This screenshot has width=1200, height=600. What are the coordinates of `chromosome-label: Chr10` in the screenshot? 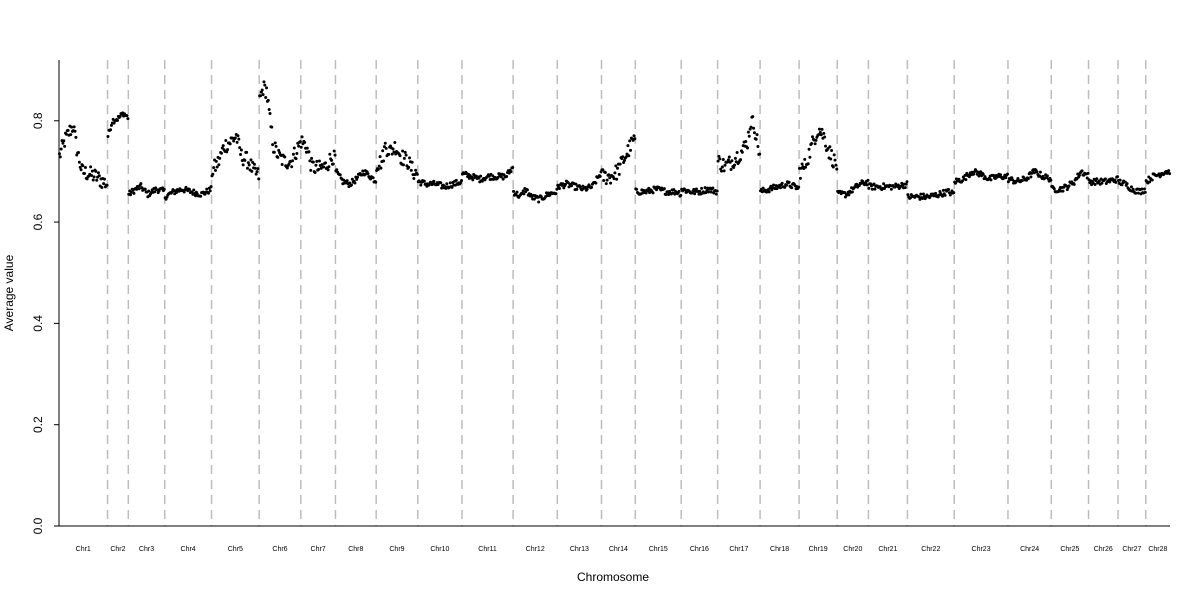 It's located at (439, 549).